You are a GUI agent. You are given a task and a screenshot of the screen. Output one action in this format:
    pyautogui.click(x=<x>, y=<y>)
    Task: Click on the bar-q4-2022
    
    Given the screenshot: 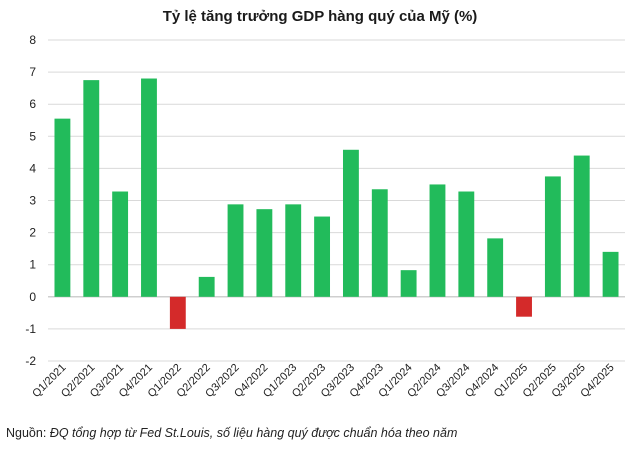 What is the action you would take?
    pyautogui.click(x=264, y=253)
    